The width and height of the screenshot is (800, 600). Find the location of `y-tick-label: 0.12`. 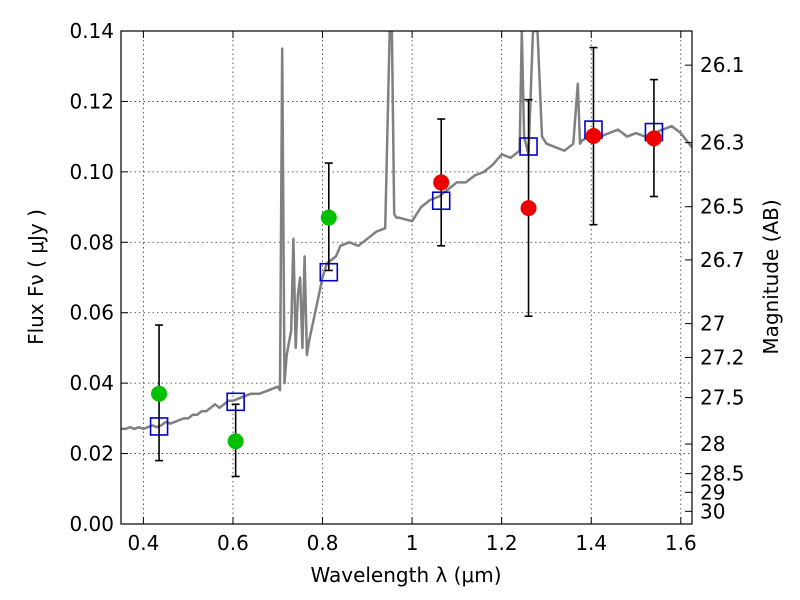

y-tick-label: 0.12 is located at coordinates (91, 101).